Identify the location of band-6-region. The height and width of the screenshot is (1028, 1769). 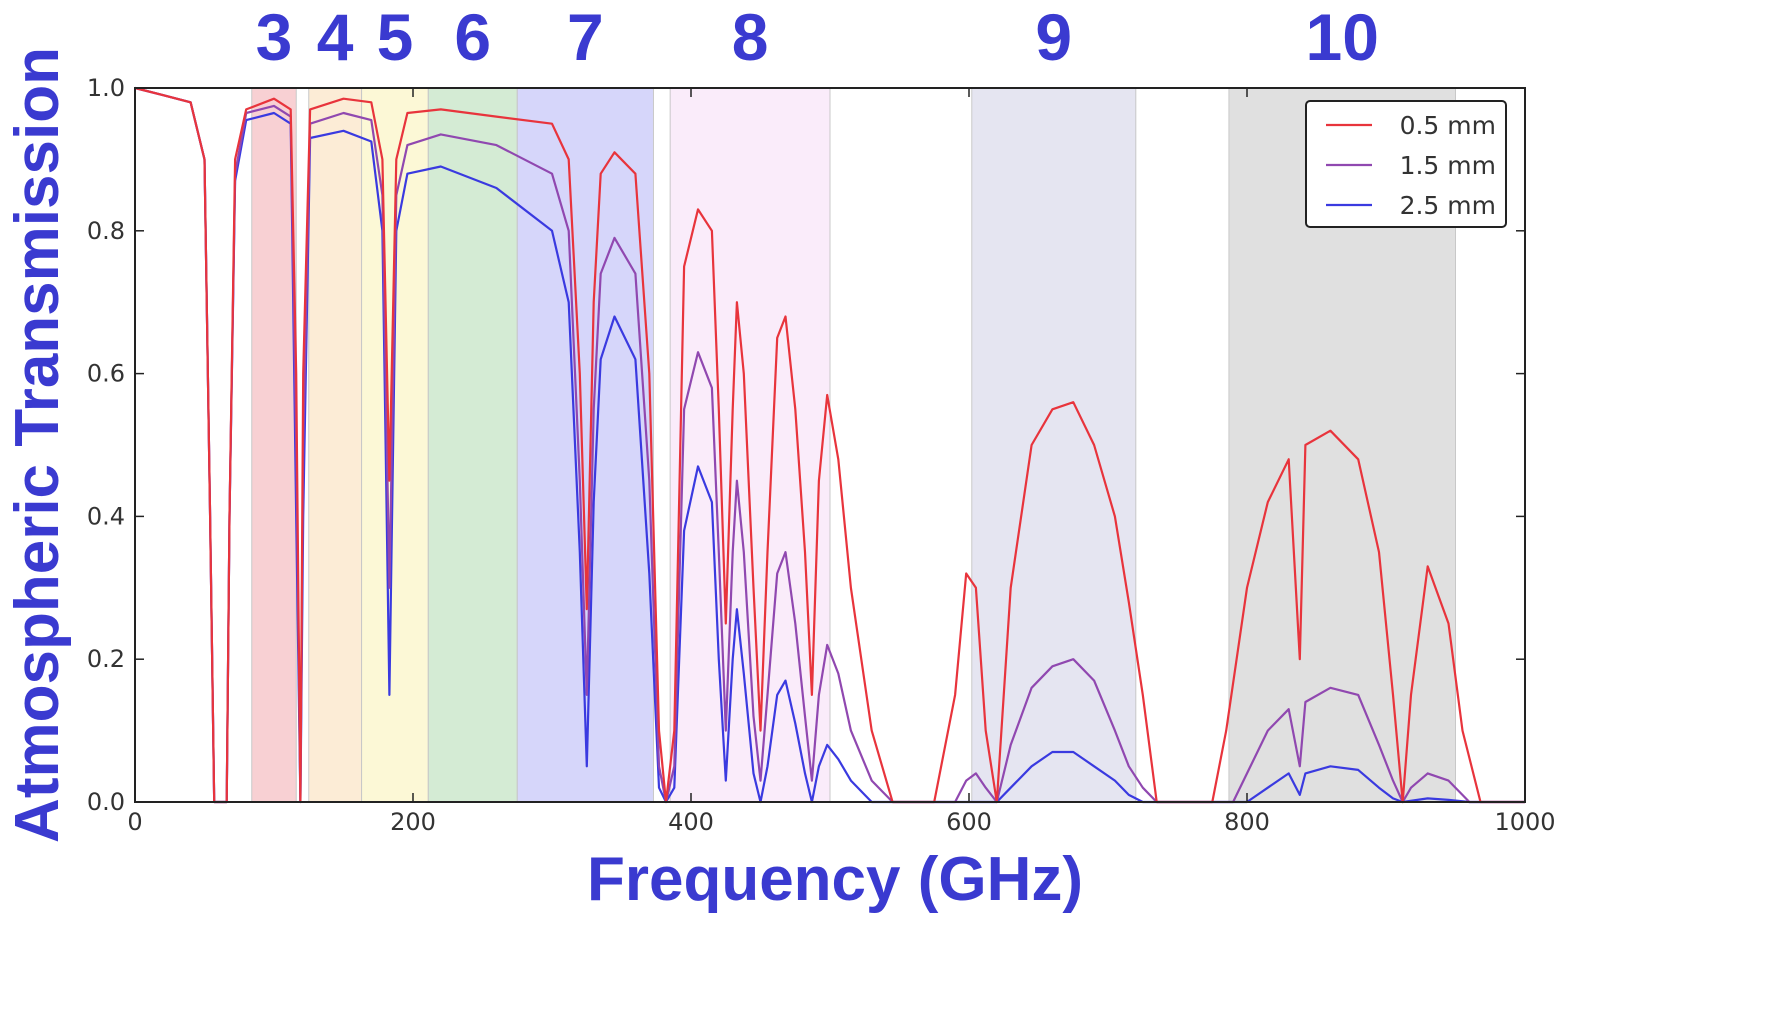
(472, 445).